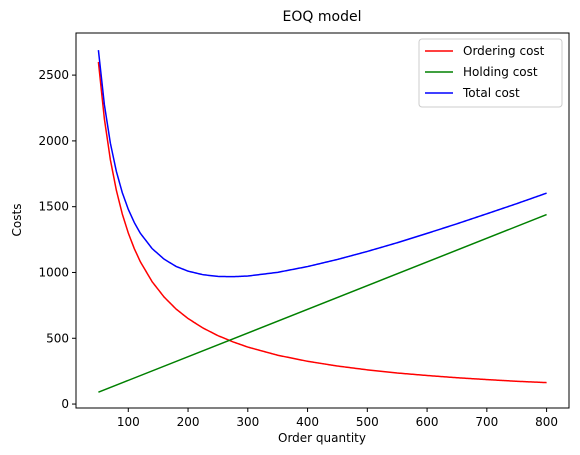 The height and width of the screenshot is (455, 580). I want to click on x-tick-label: 600, so click(427, 422).